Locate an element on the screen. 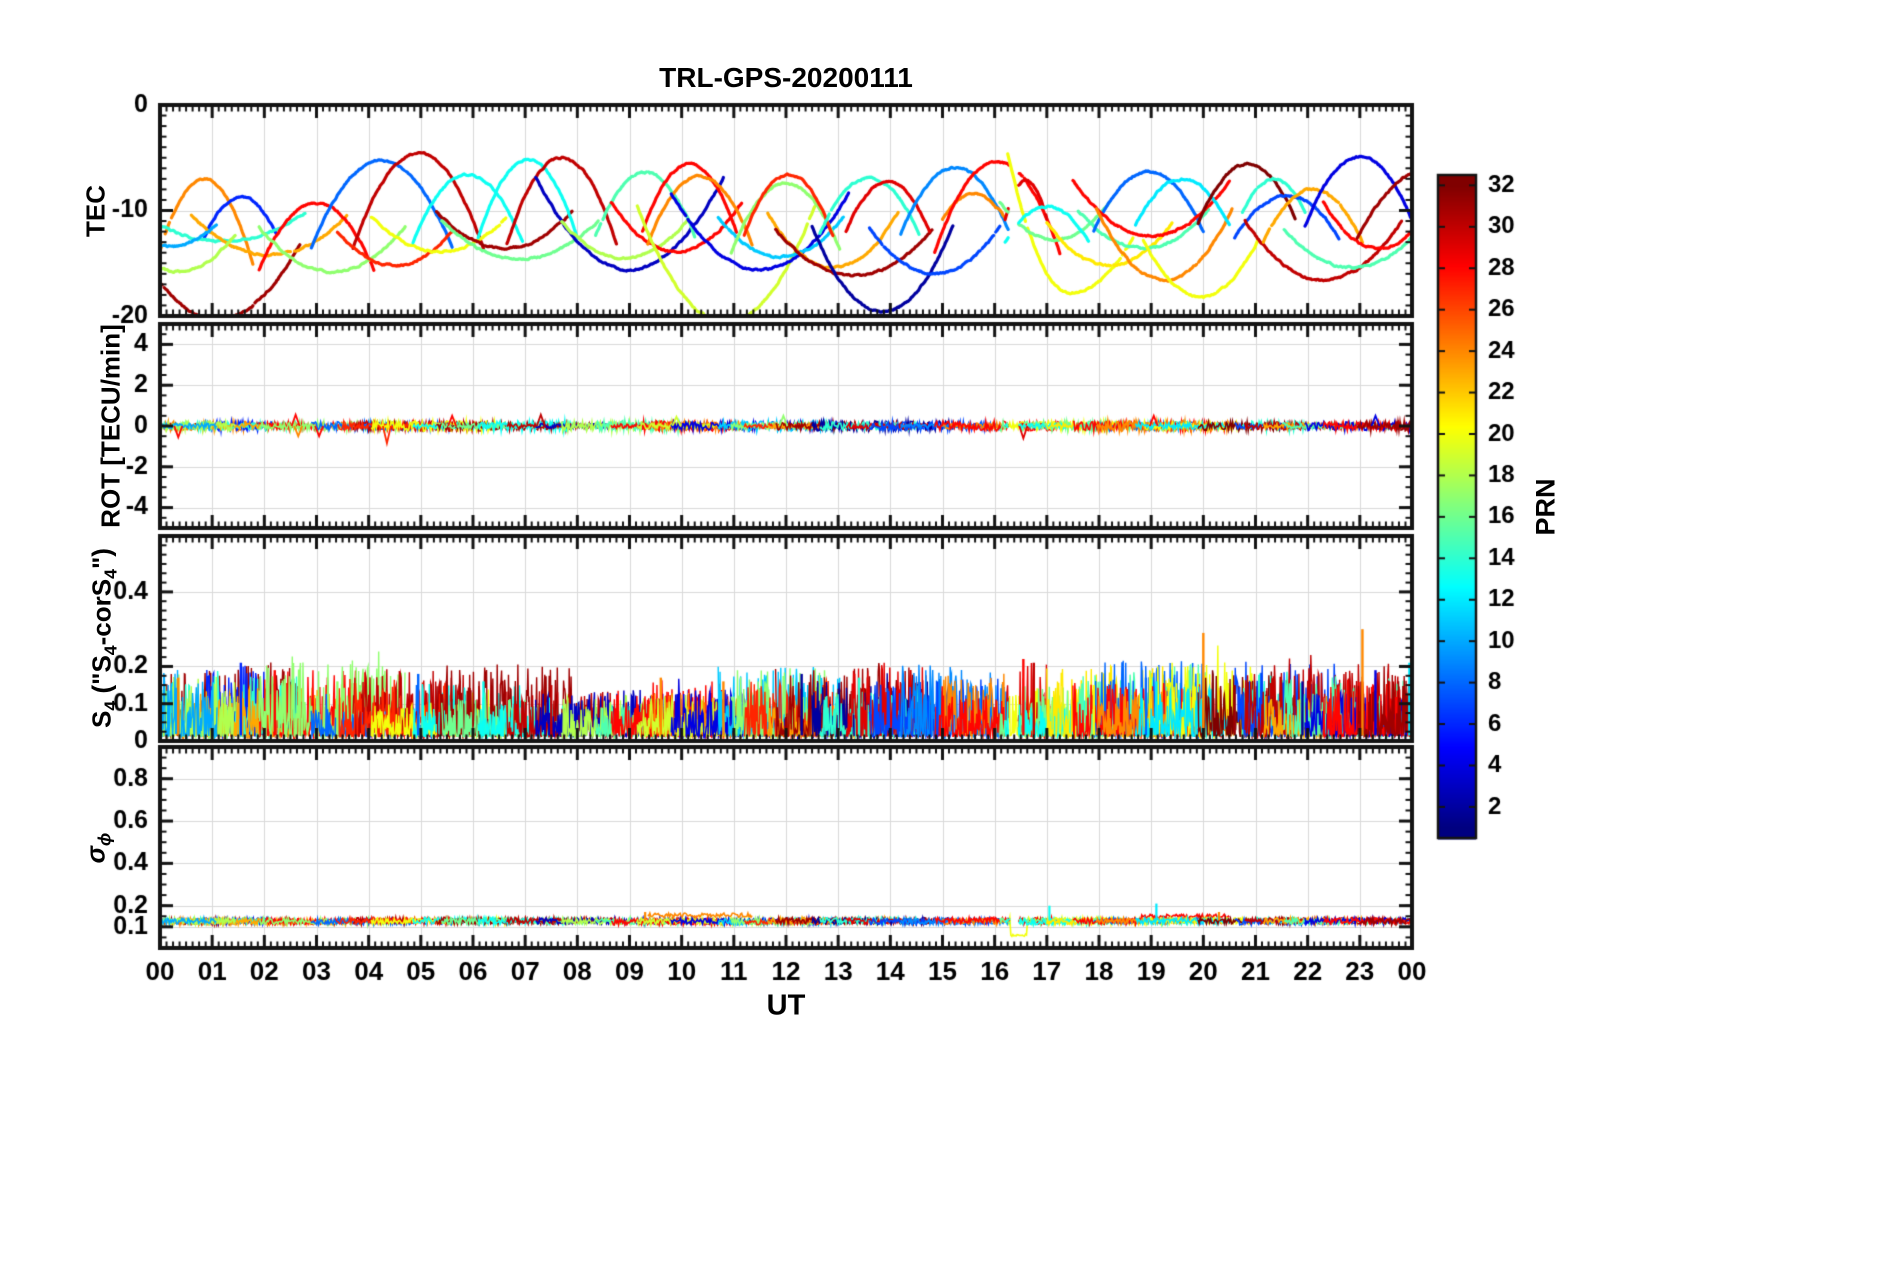 The height and width of the screenshot is (1272, 1902). s4-label-q2: ") is located at coordinates (101, 559).